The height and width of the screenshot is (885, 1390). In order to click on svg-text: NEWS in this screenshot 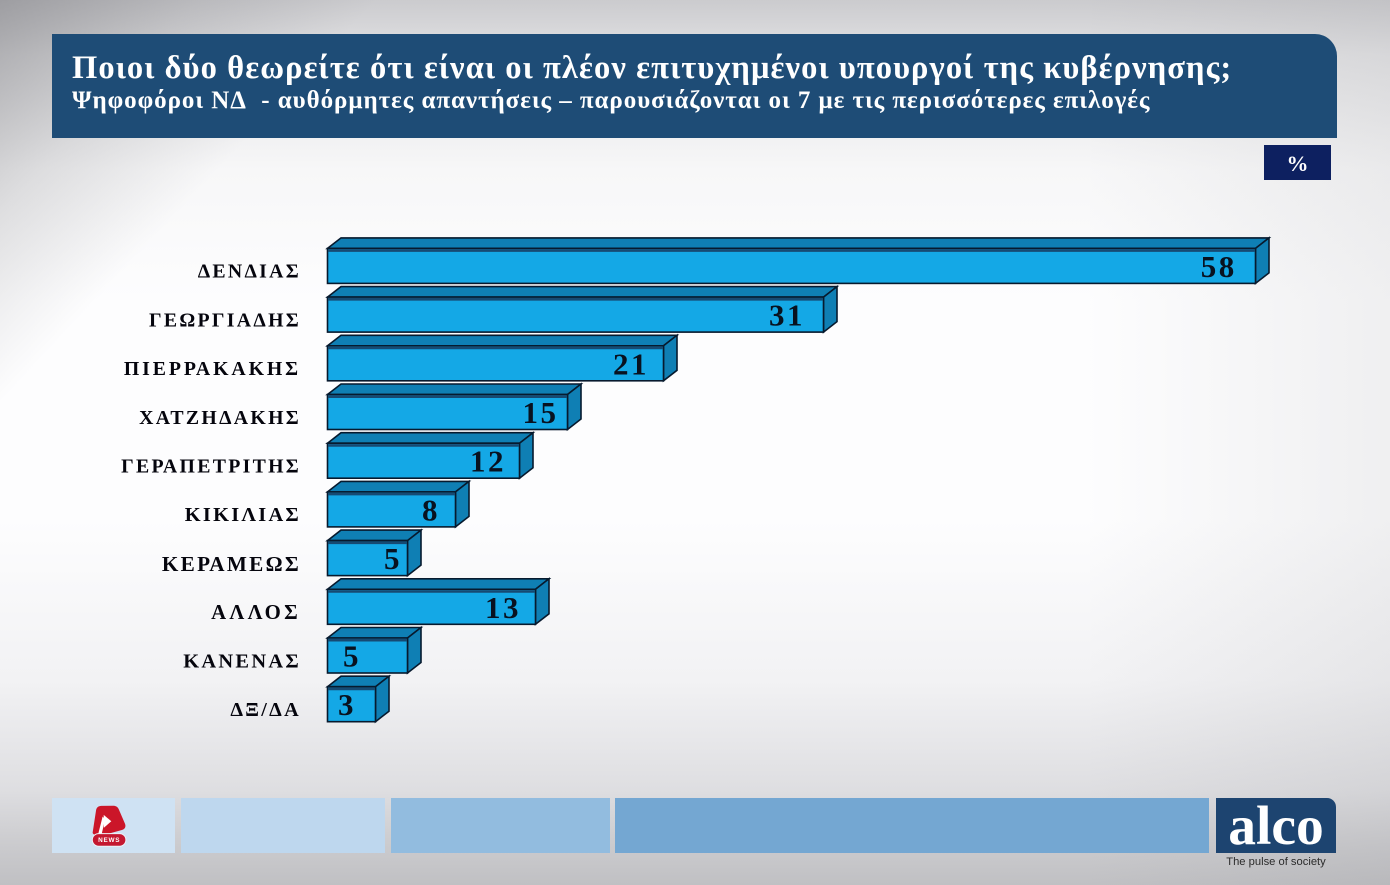, I will do `click(109, 840)`.